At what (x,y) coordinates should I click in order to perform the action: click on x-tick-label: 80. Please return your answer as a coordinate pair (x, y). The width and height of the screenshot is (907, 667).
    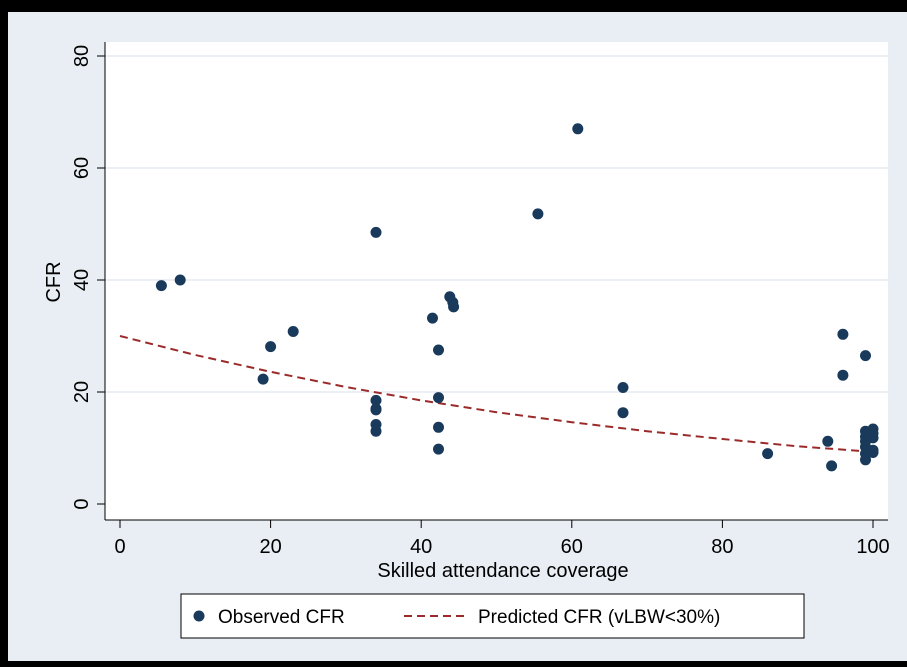
    Looking at the image, I should click on (722, 547).